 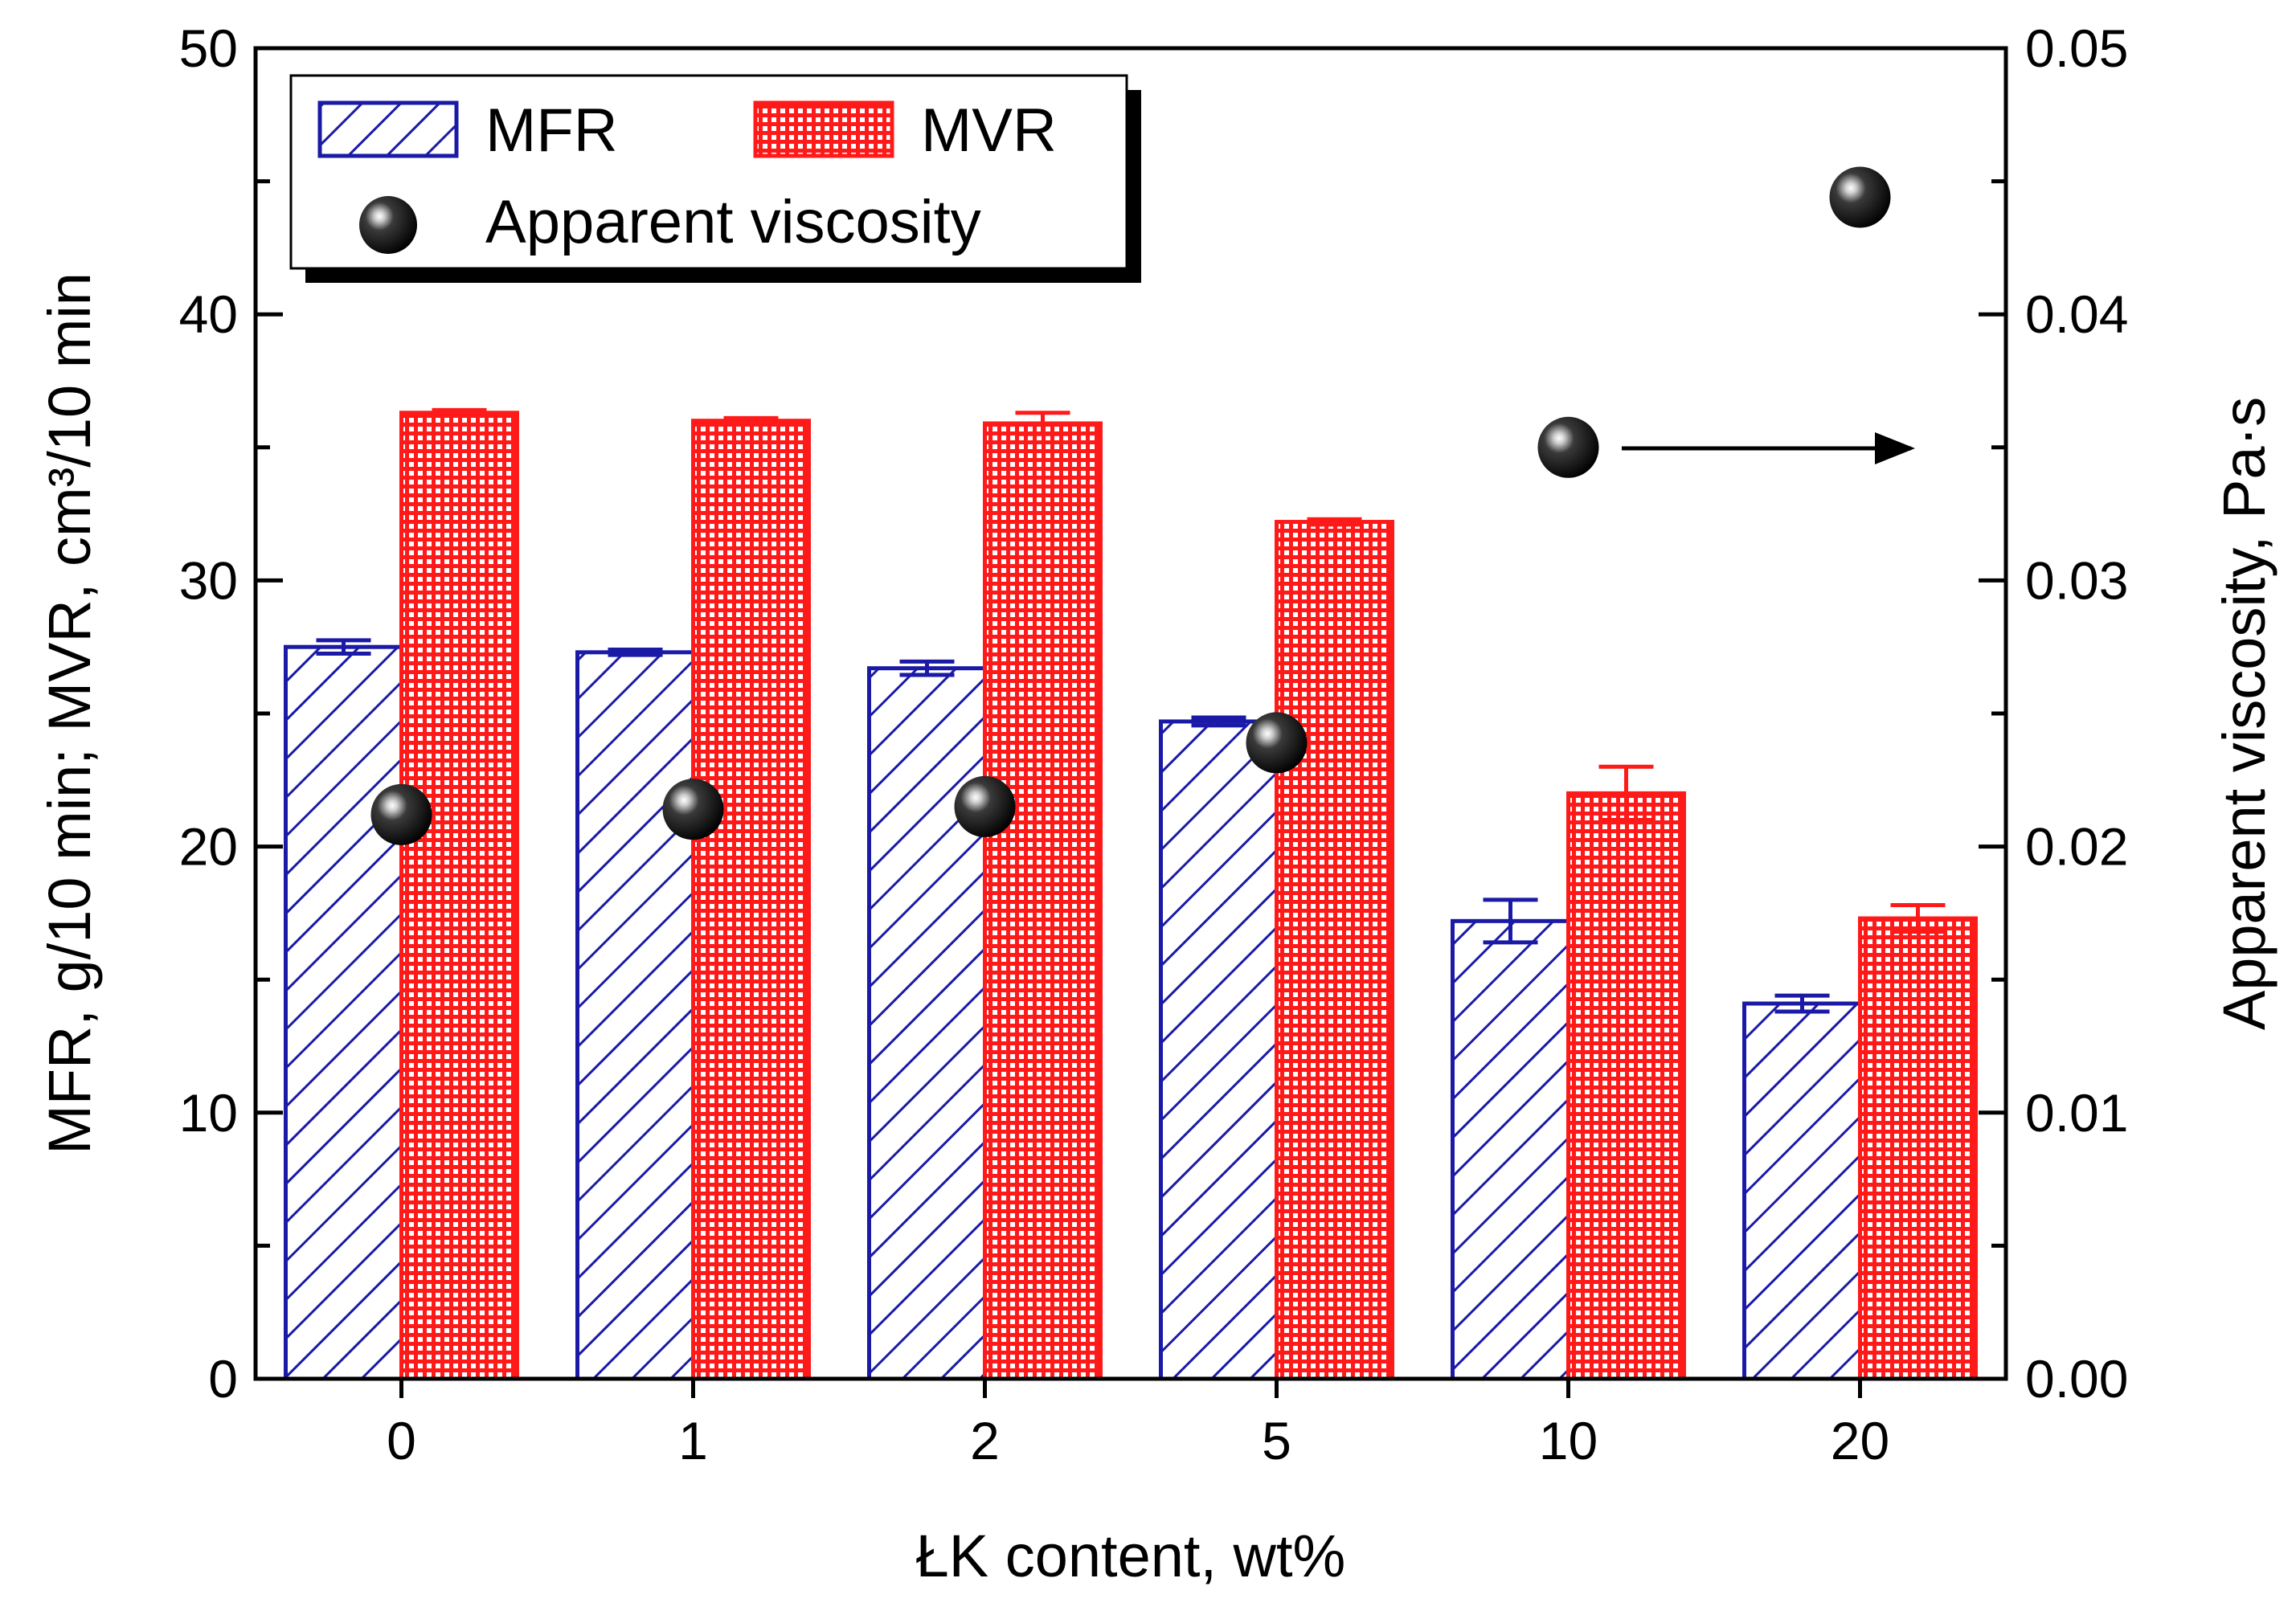 What do you see at coordinates (2076, 847) in the screenshot?
I see `y-right-tick-label: 0.02` at bounding box center [2076, 847].